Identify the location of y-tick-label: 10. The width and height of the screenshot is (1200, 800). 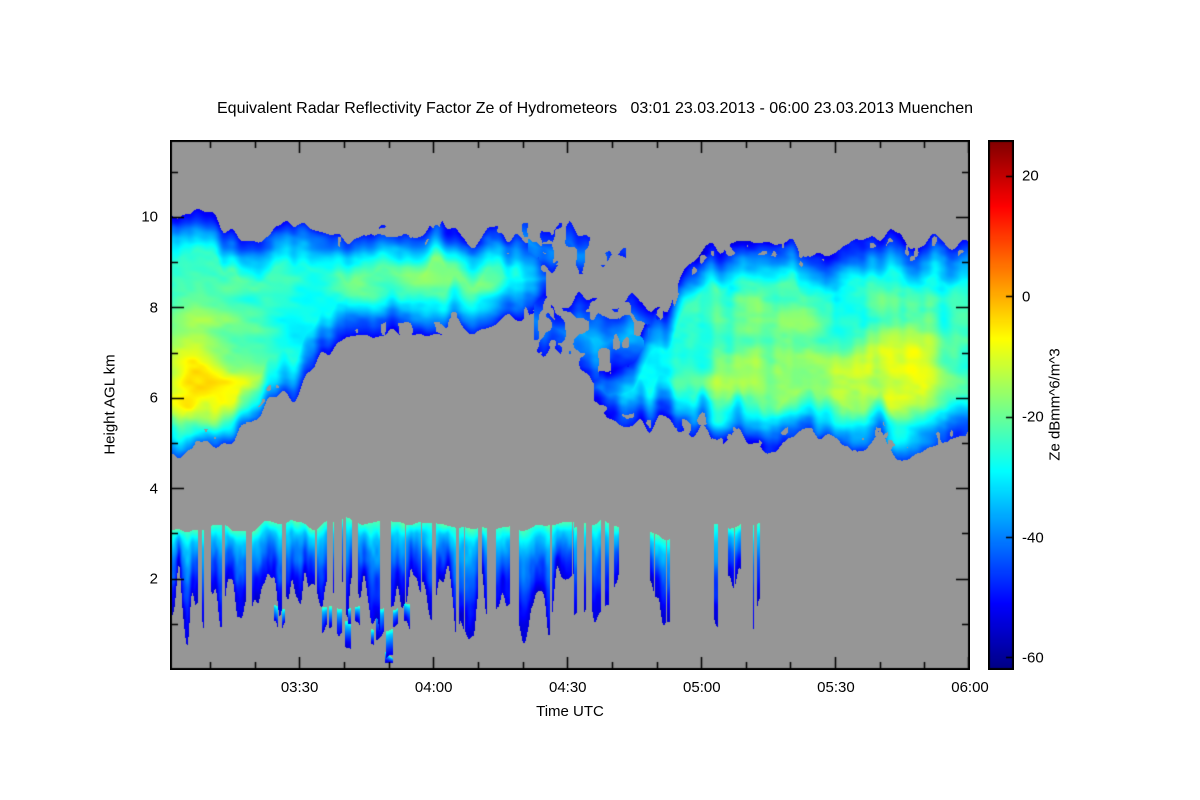
(149, 217).